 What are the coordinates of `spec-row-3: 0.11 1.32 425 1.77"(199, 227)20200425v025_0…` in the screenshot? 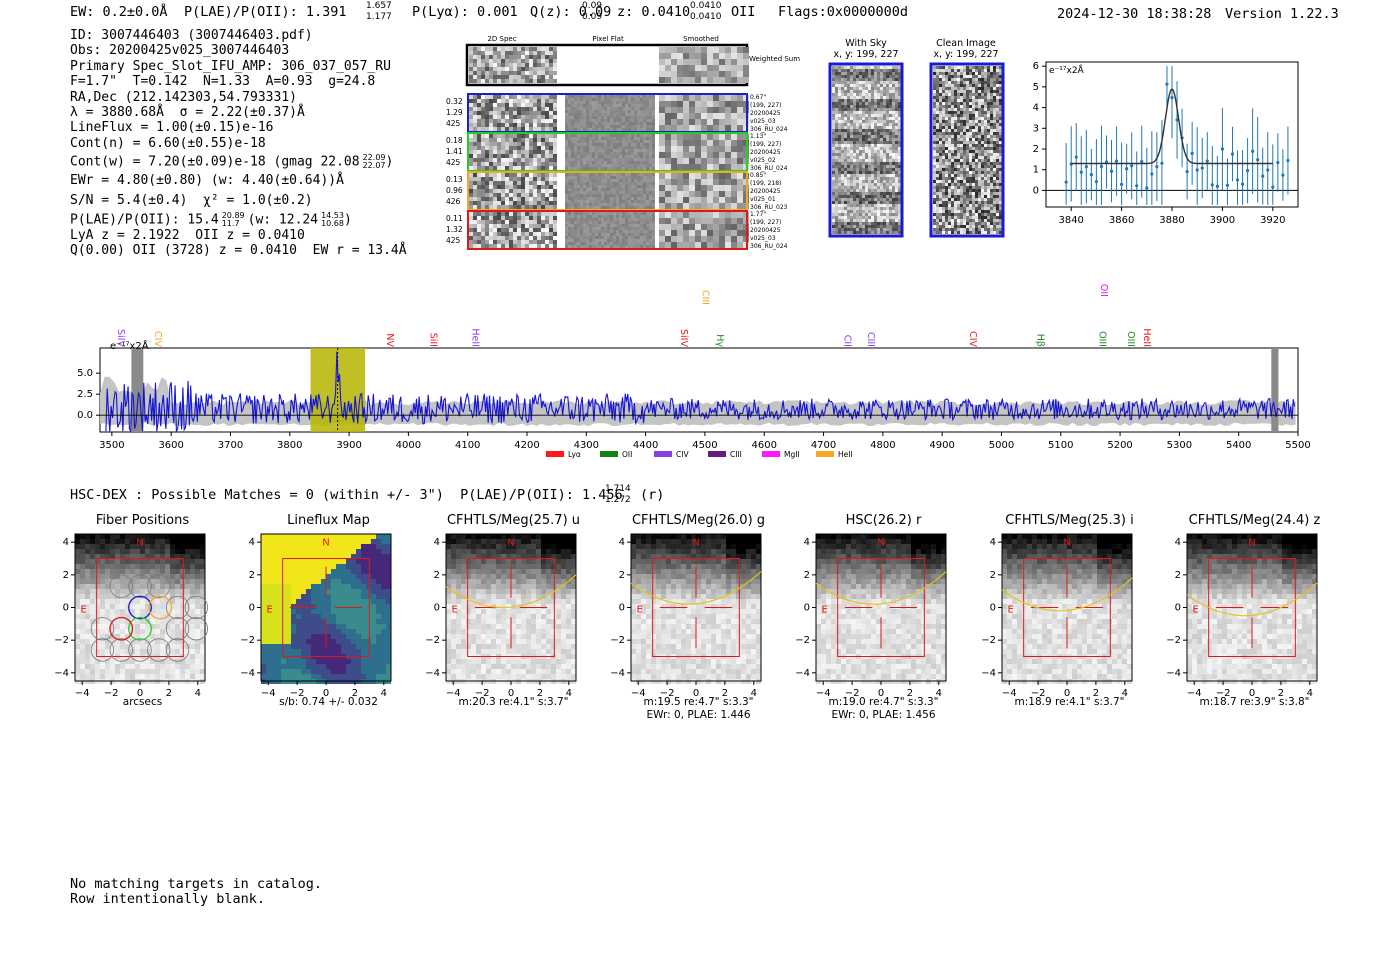 It's located at (617, 230).